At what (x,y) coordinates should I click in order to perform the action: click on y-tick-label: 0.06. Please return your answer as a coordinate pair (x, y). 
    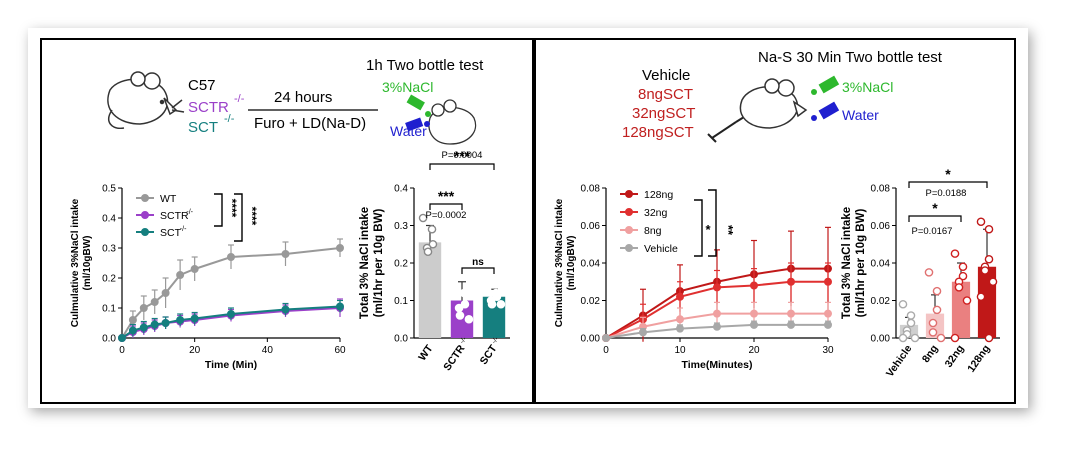
    Looking at the image, I should click on (881, 226).